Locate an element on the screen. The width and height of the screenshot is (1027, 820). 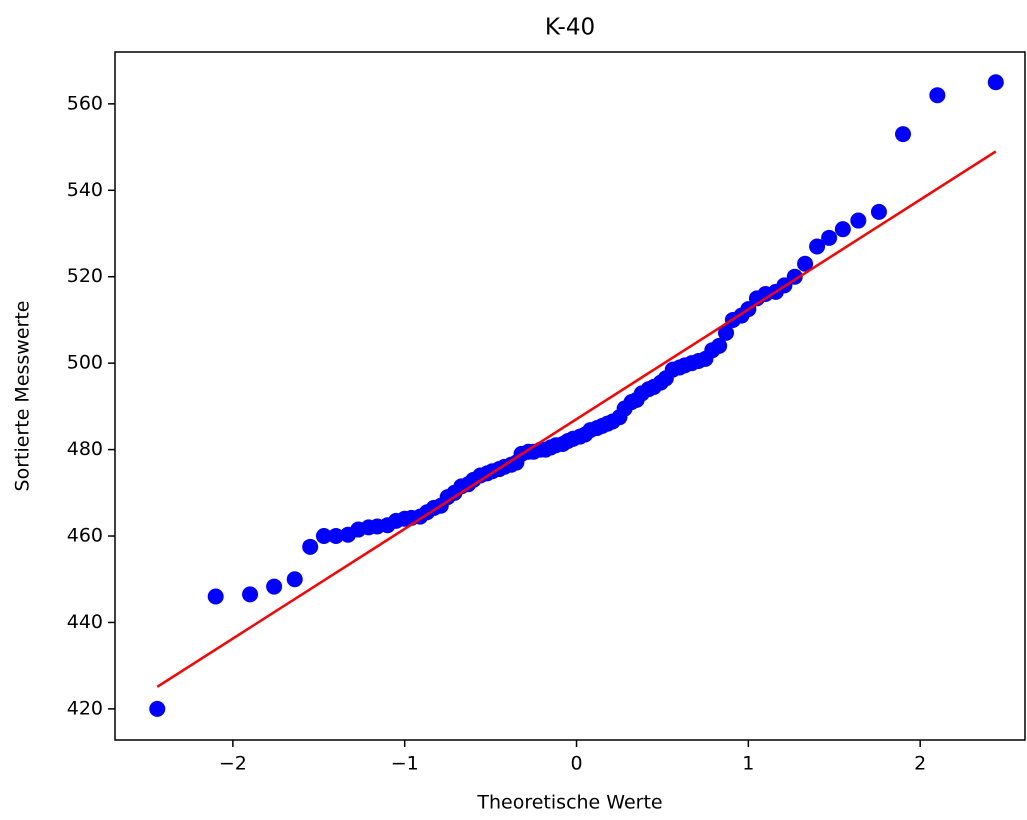
x-tick-label: 1 is located at coordinates (748, 764).